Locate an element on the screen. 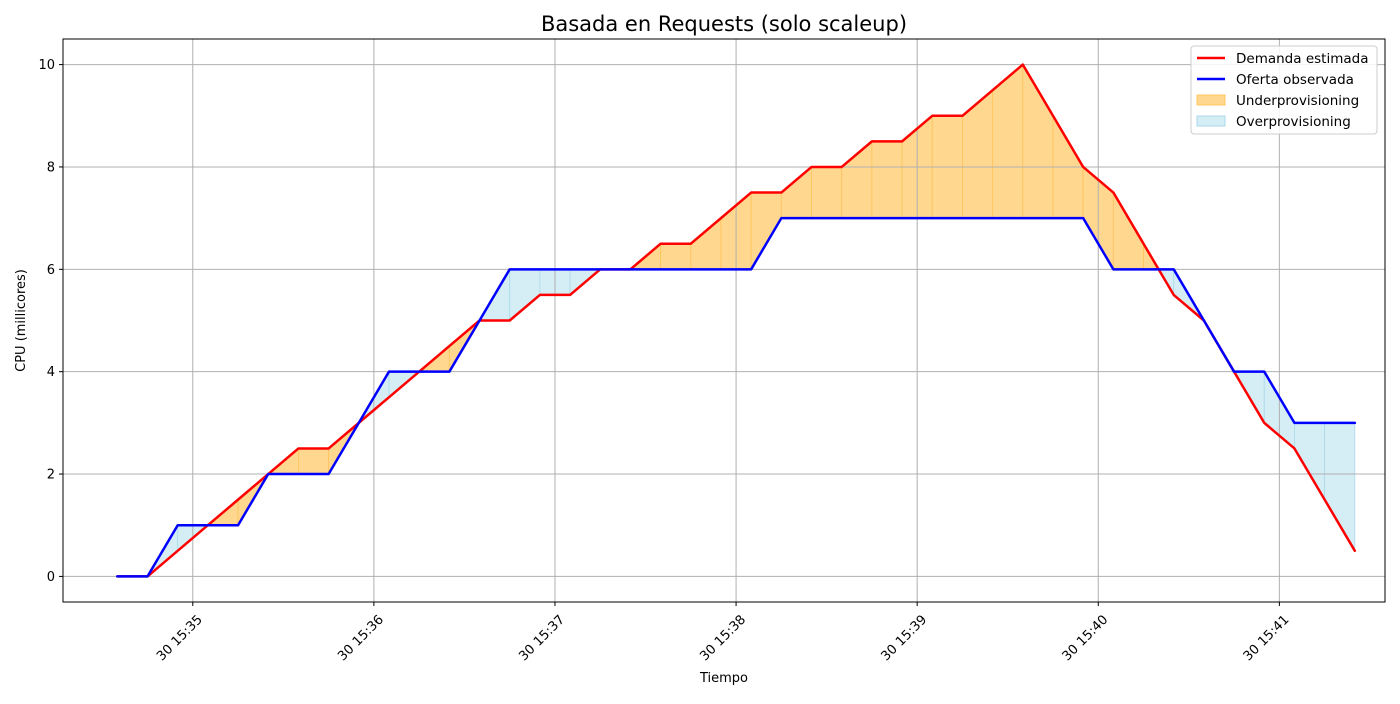 The height and width of the screenshot is (704, 1400). legend-box is located at coordinates (1284, 90).